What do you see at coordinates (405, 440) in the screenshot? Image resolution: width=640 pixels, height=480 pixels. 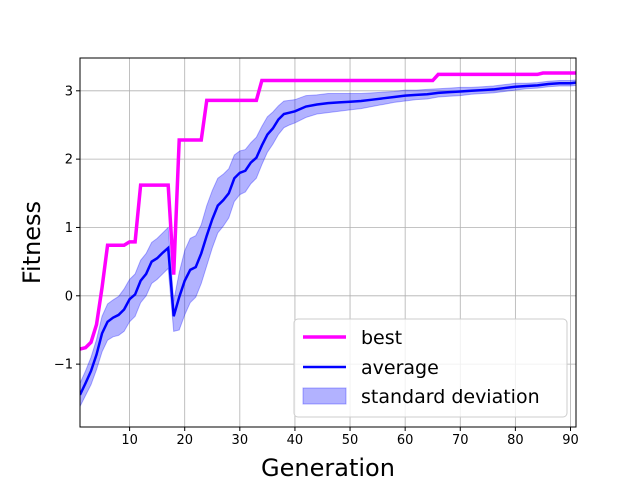 I see `x-tick-label: 60` at bounding box center [405, 440].